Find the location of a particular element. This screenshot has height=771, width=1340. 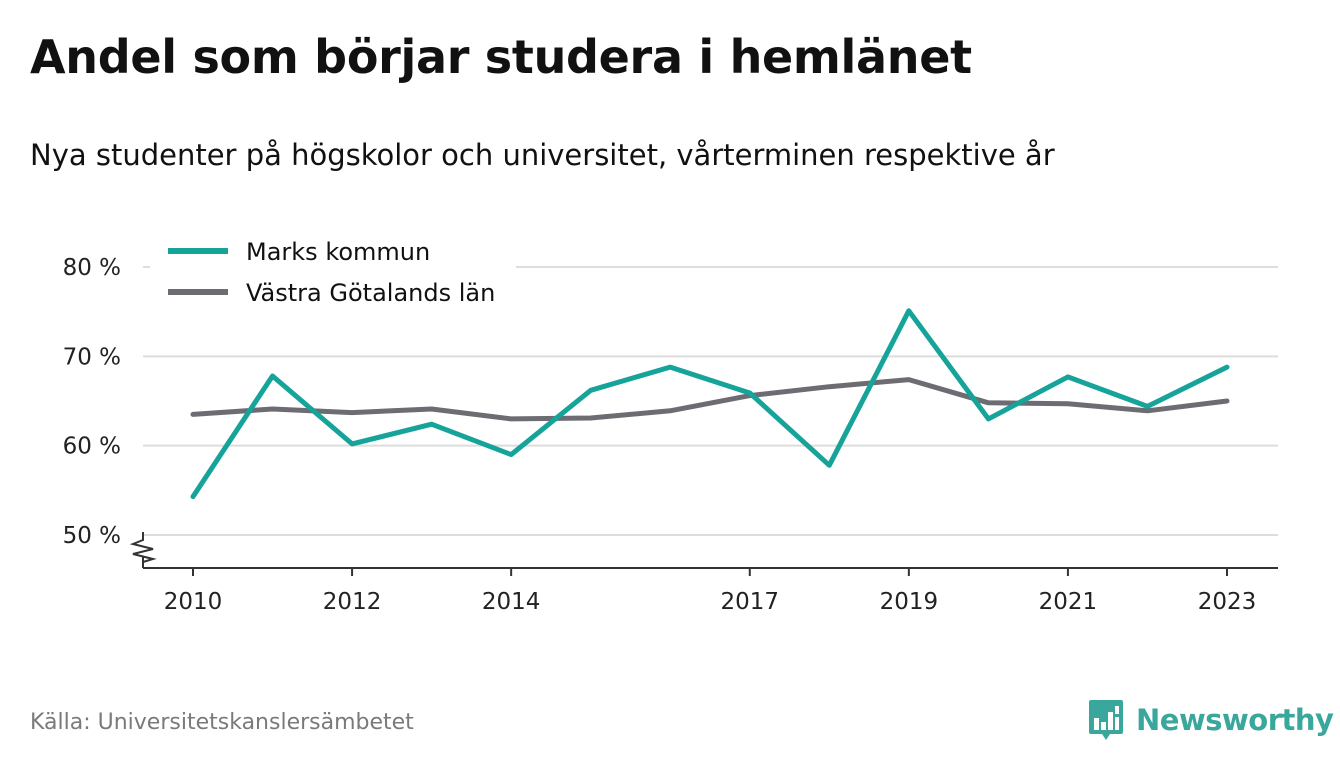

axis-break-icon is located at coordinates (143, 547).